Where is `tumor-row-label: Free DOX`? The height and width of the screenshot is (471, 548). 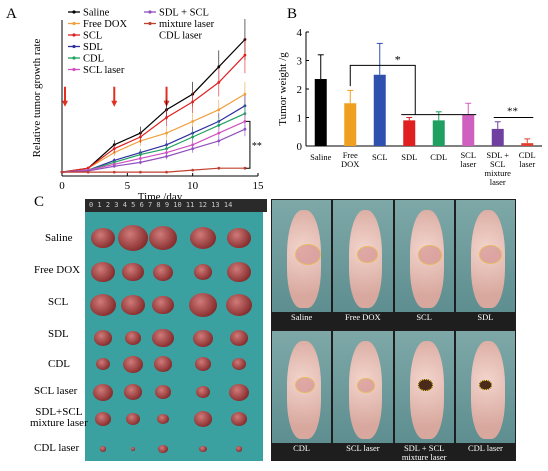 tumor-row-label: Free DOX is located at coordinates (57, 270).